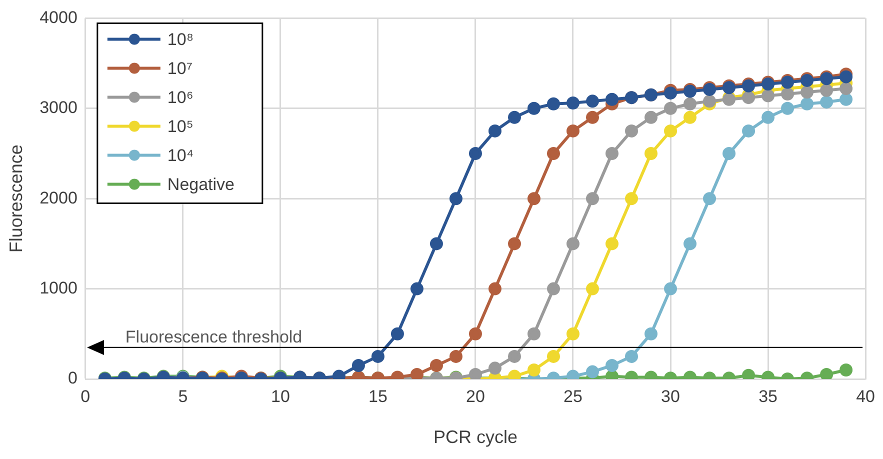 The image size is (883, 459). I want to click on legend-label: 10⁶, so click(180, 97).